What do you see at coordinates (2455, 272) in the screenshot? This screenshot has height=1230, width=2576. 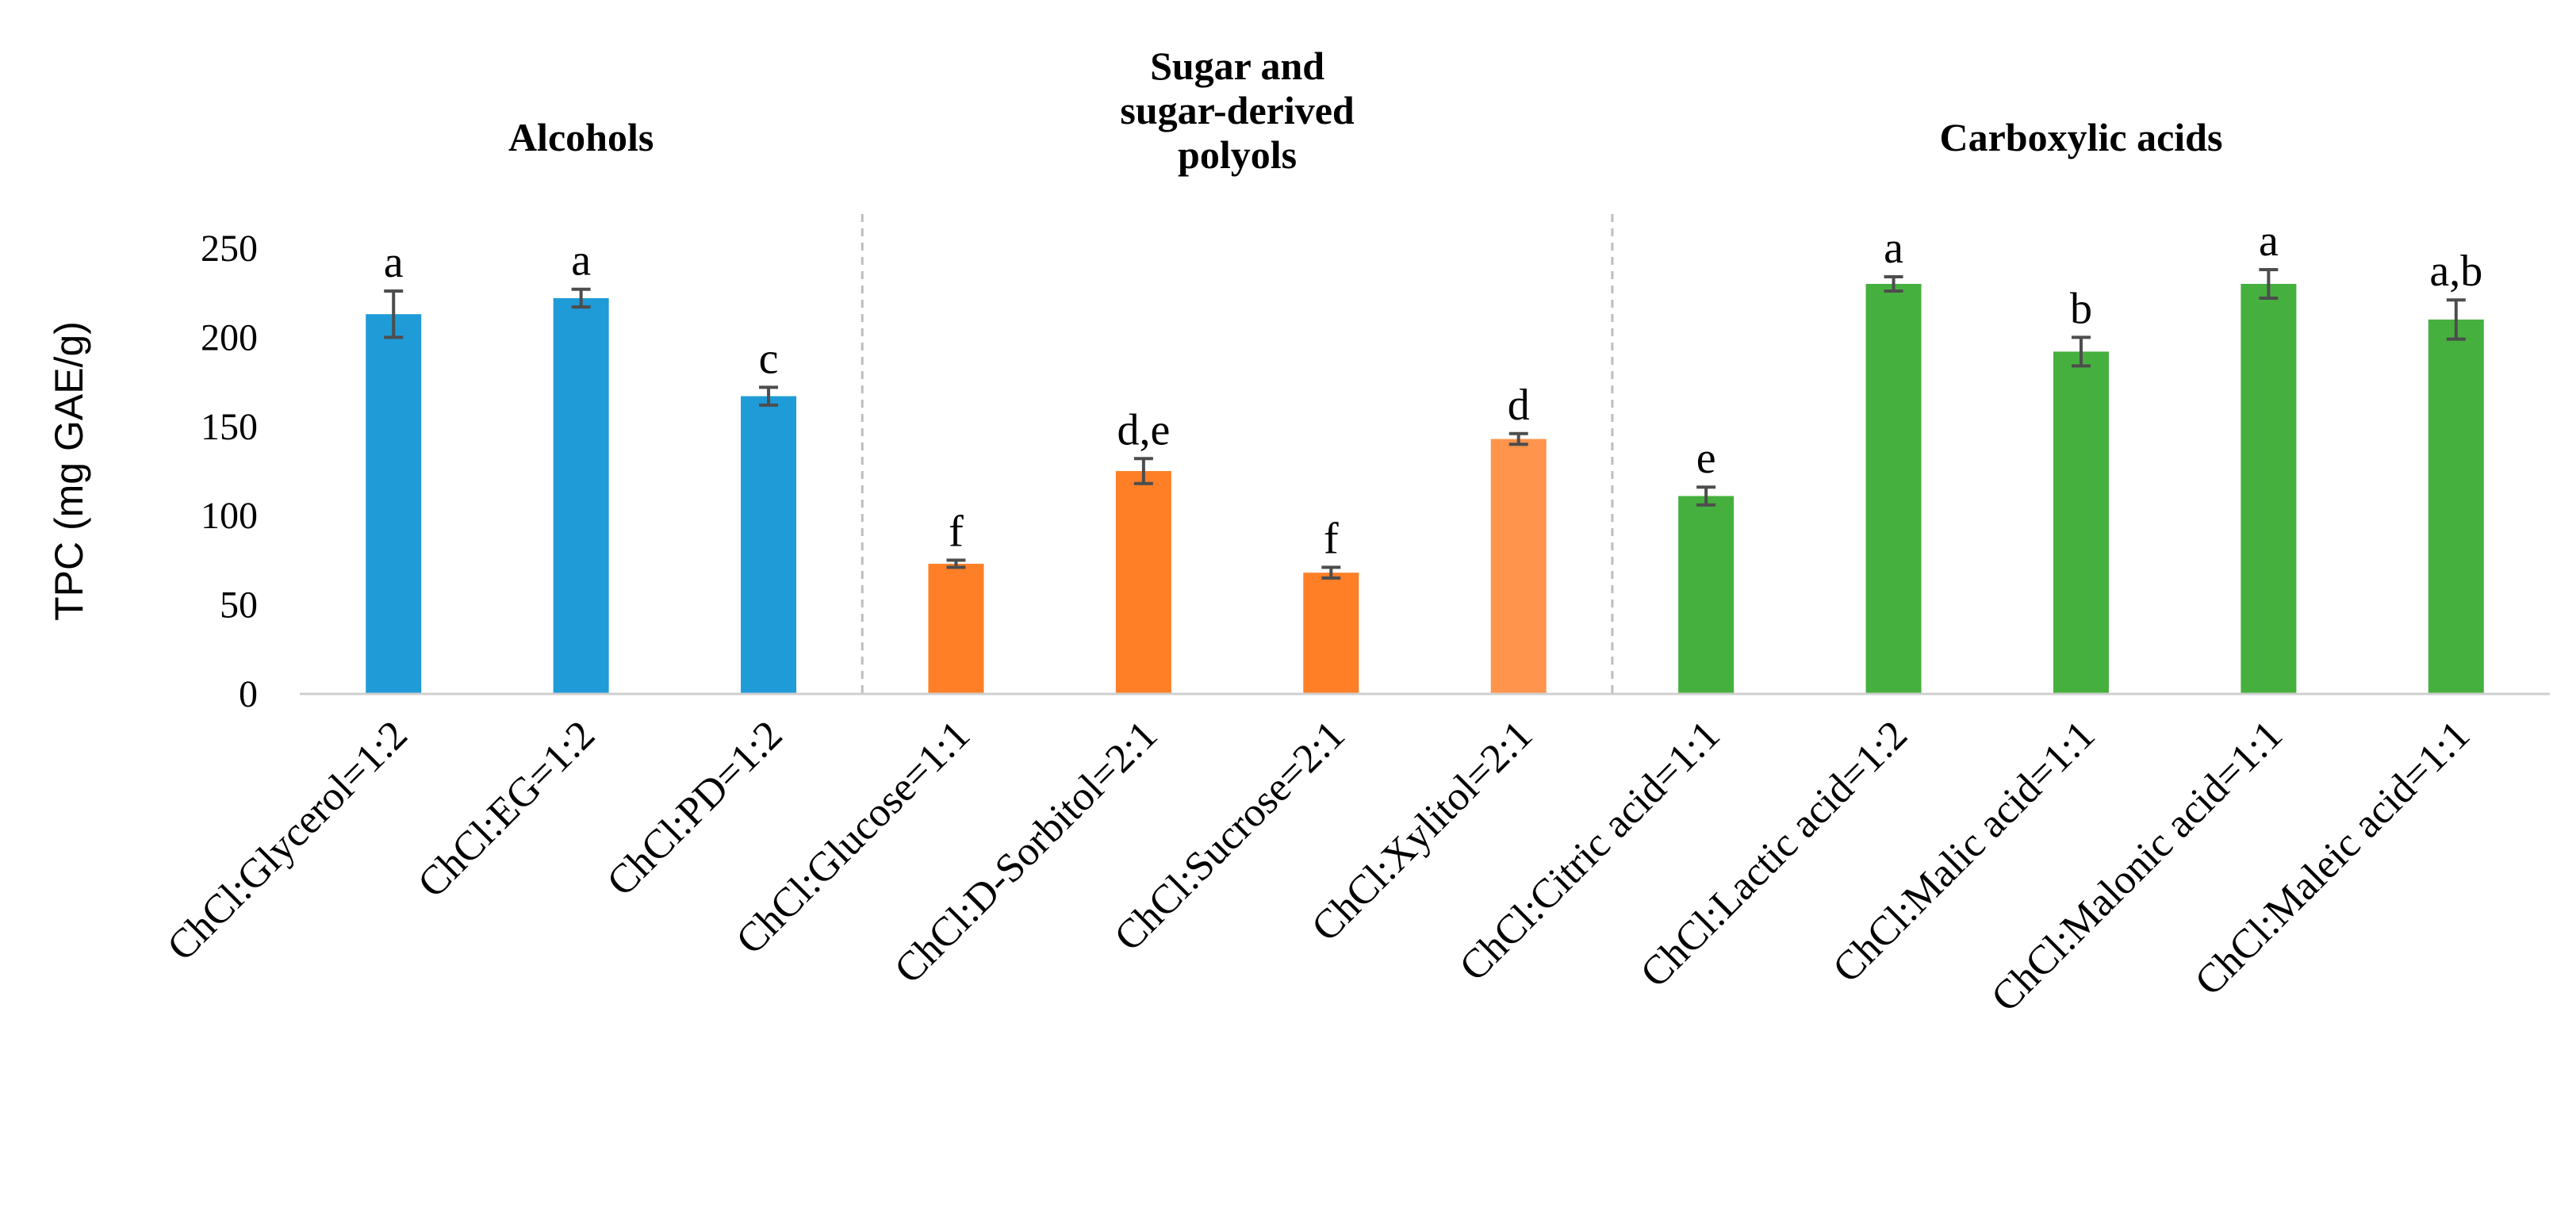 I see `significance-label: a,b` at bounding box center [2455, 272].